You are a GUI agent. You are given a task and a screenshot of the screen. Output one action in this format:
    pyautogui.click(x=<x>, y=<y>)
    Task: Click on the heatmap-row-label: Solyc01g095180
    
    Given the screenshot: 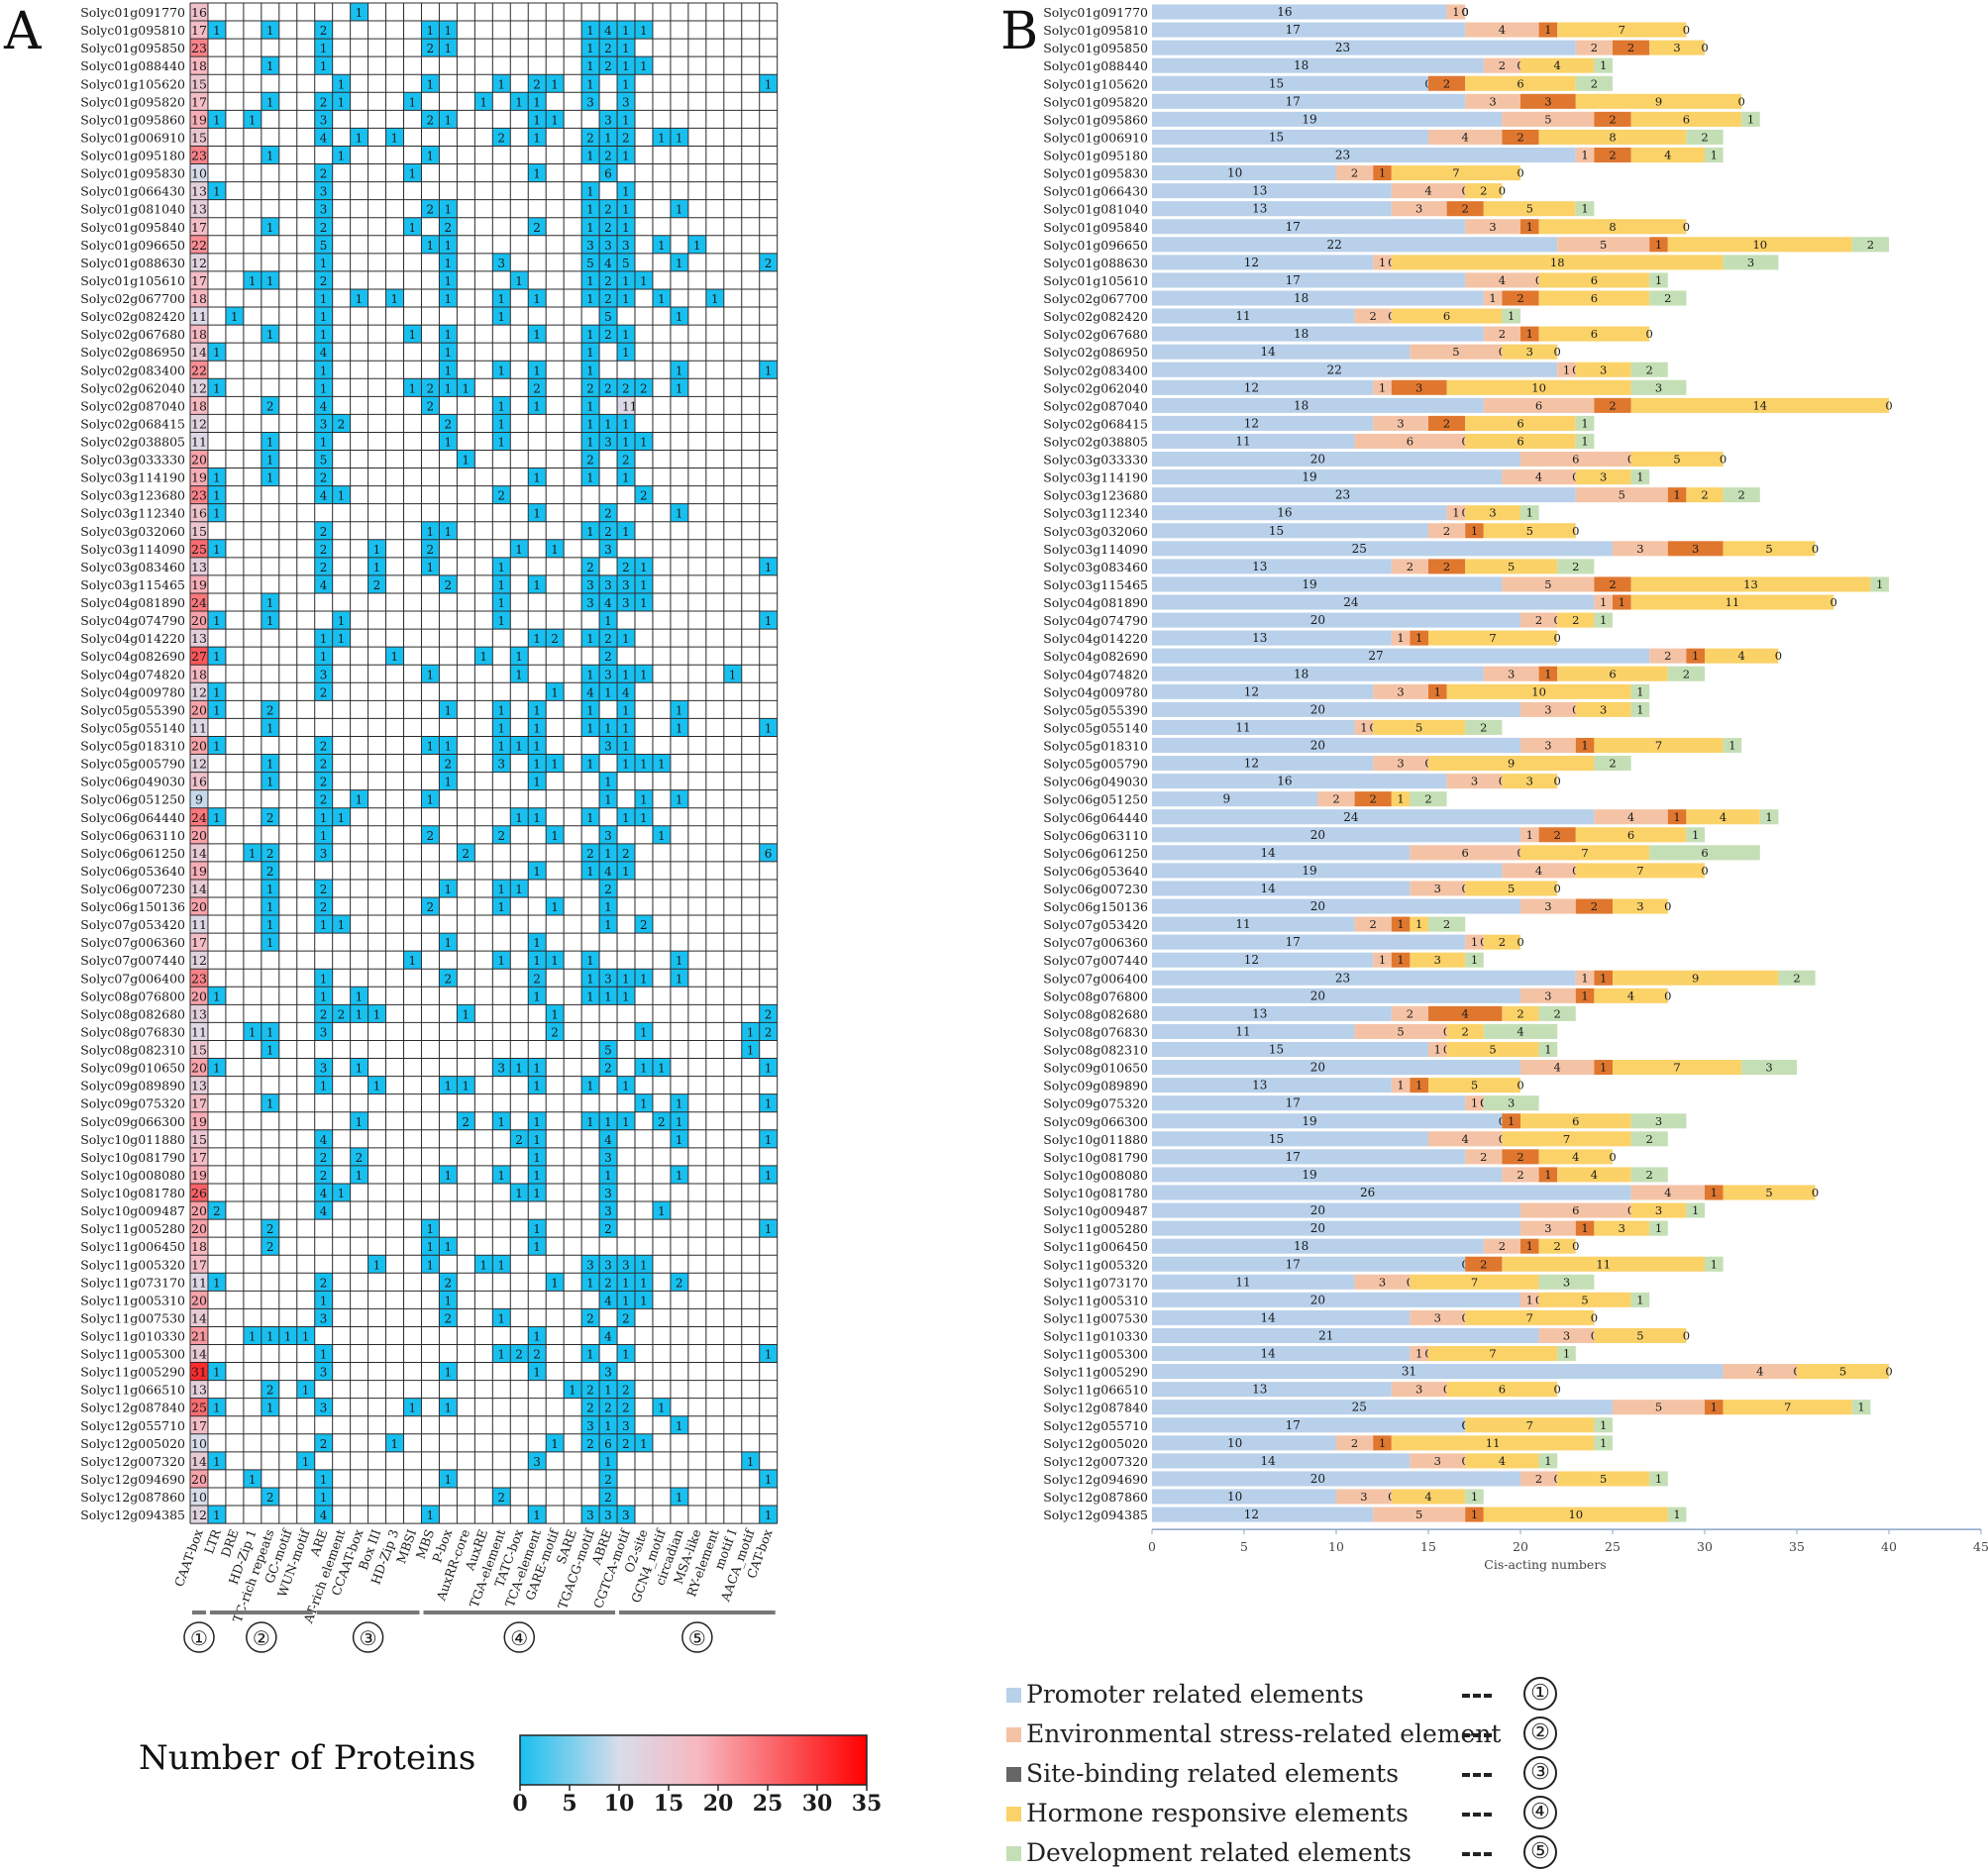 What is the action you would take?
    pyautogui.click(x=132, y=156)
    